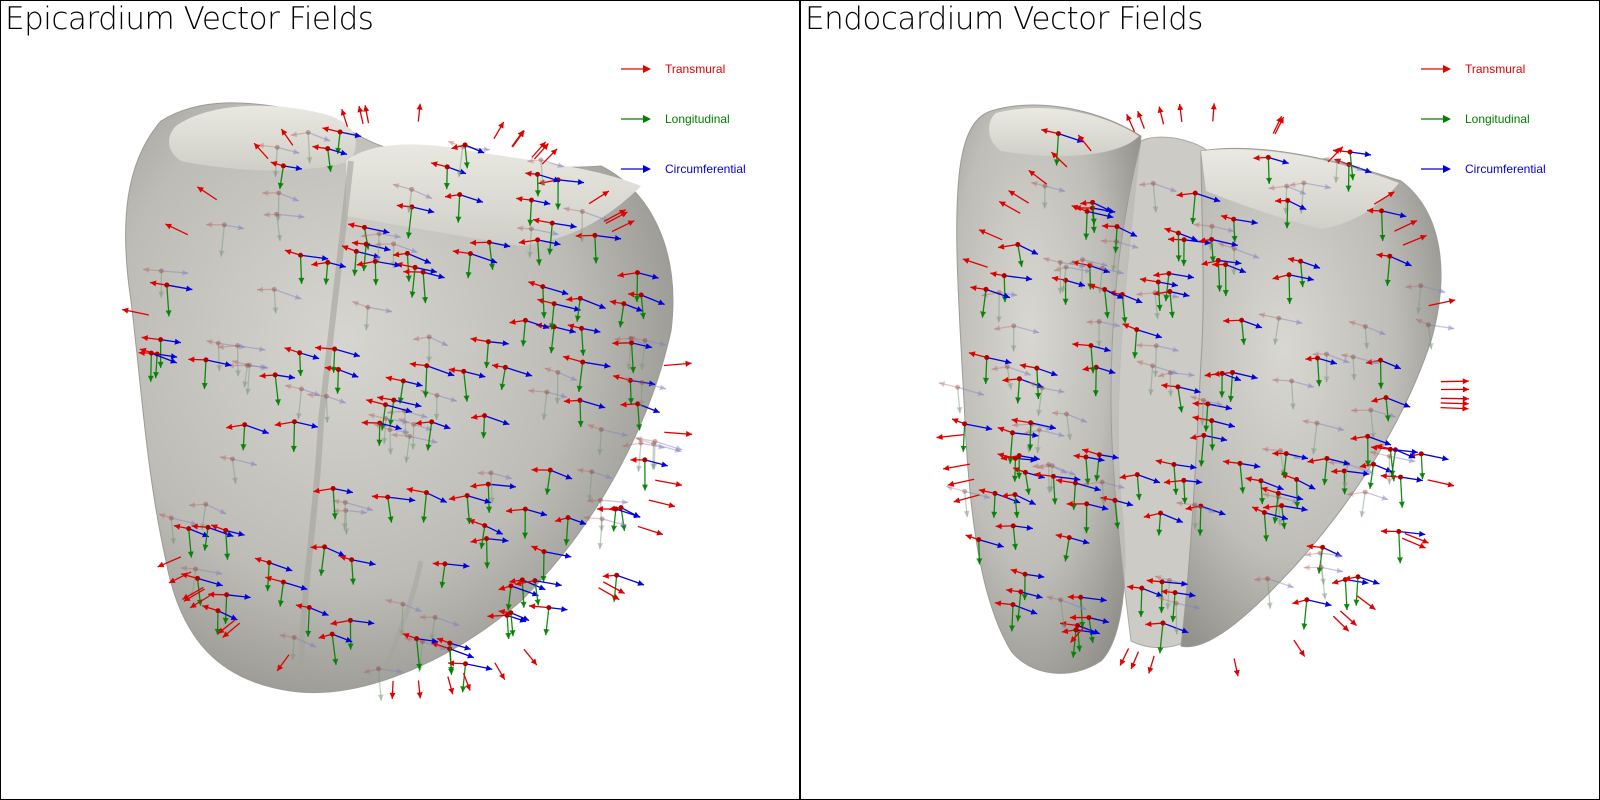 Image resolution: width=1600 pixels, height=800 pixels. I want to click on panel-title: Endocardium Vector Fields, so click(1004, 19).